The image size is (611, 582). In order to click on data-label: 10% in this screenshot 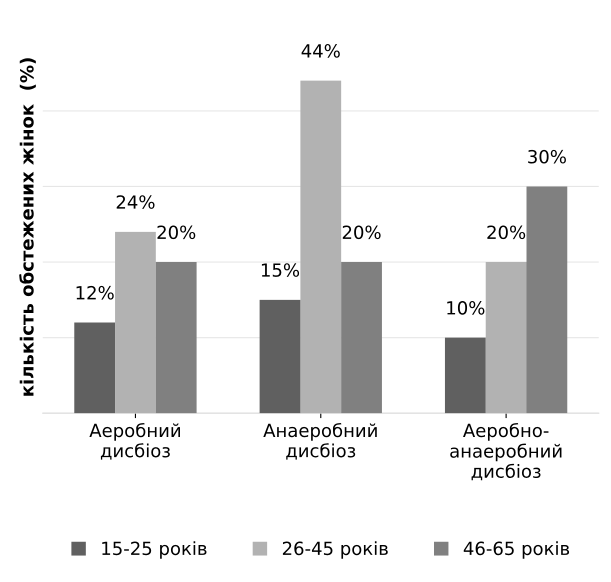, I will do `click(465, 308)`.